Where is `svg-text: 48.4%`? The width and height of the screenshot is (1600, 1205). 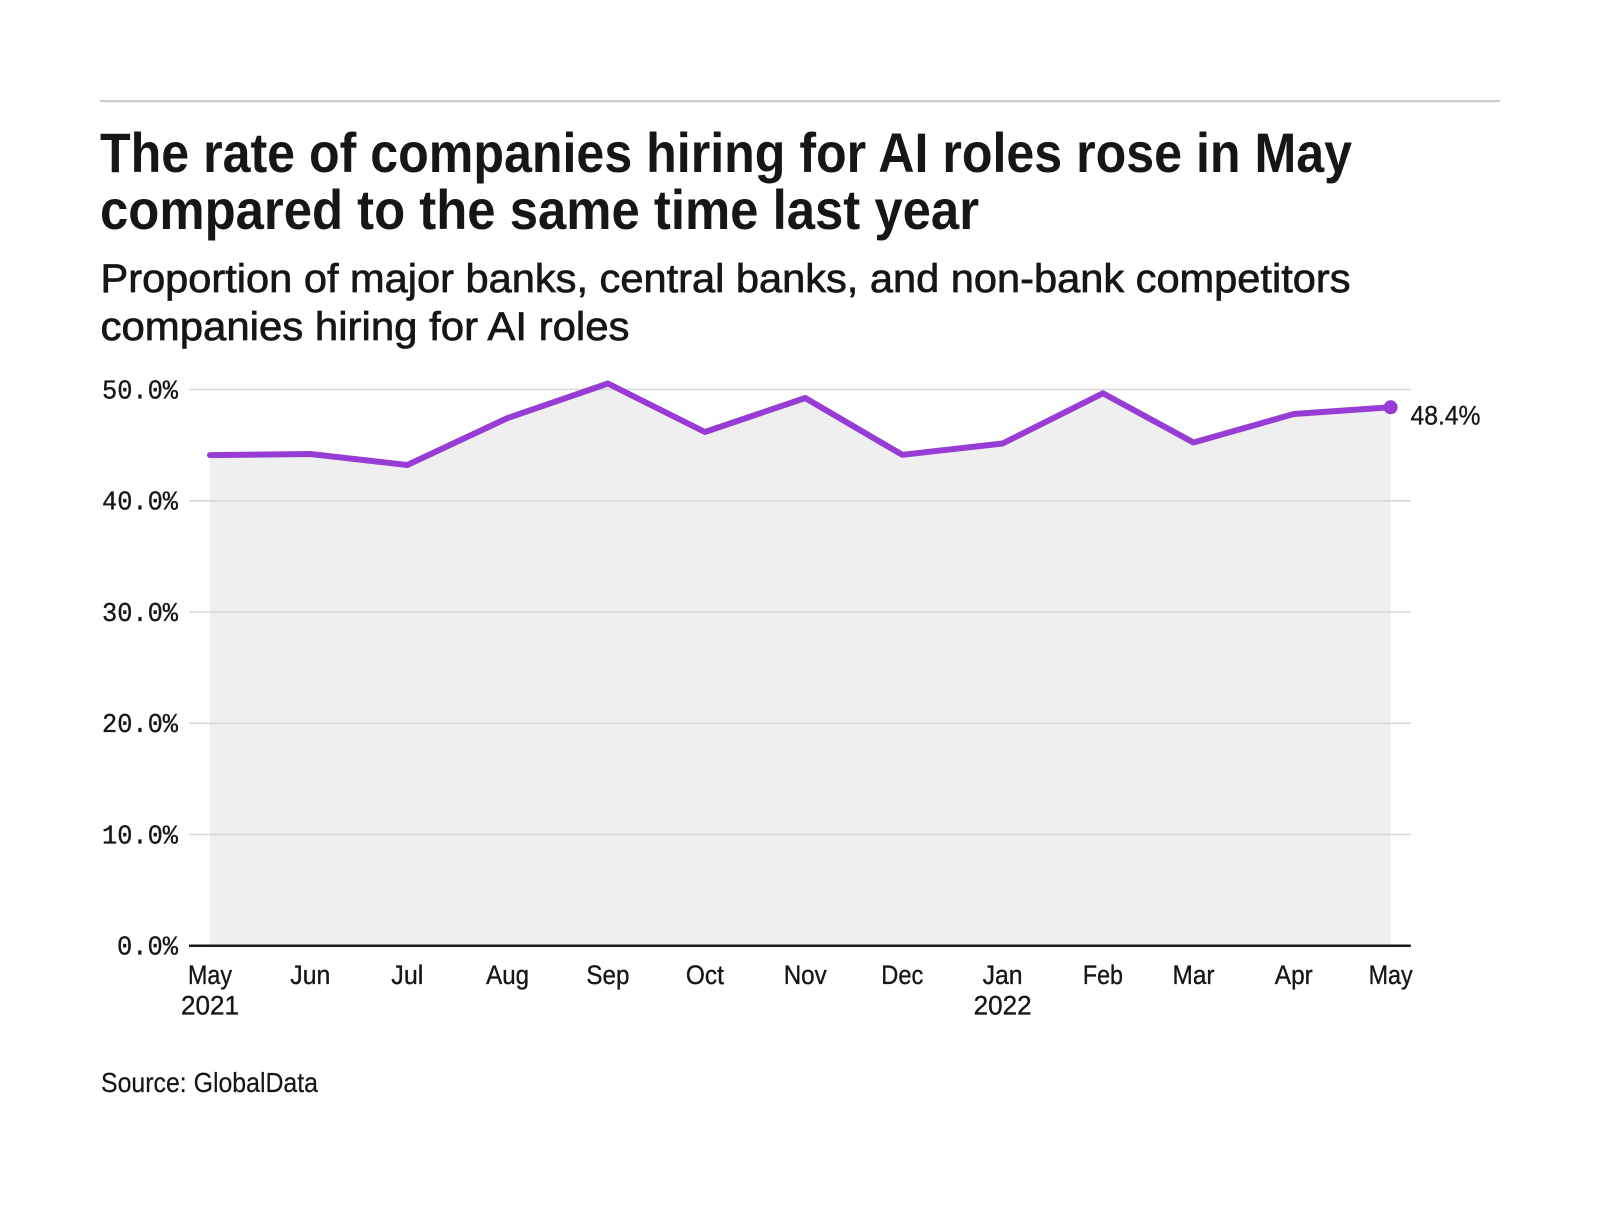
svg-text: 48.4% is located at coordinates (1446, 416).